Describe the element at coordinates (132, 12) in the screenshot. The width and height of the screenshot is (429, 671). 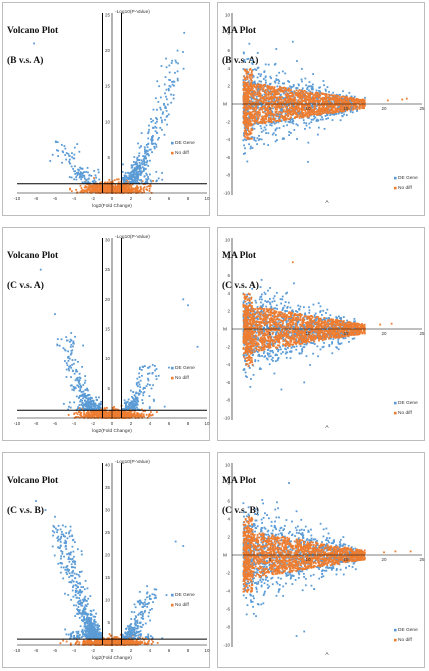
I see `y-axis-label: -Log10(P-Value)` at that location.